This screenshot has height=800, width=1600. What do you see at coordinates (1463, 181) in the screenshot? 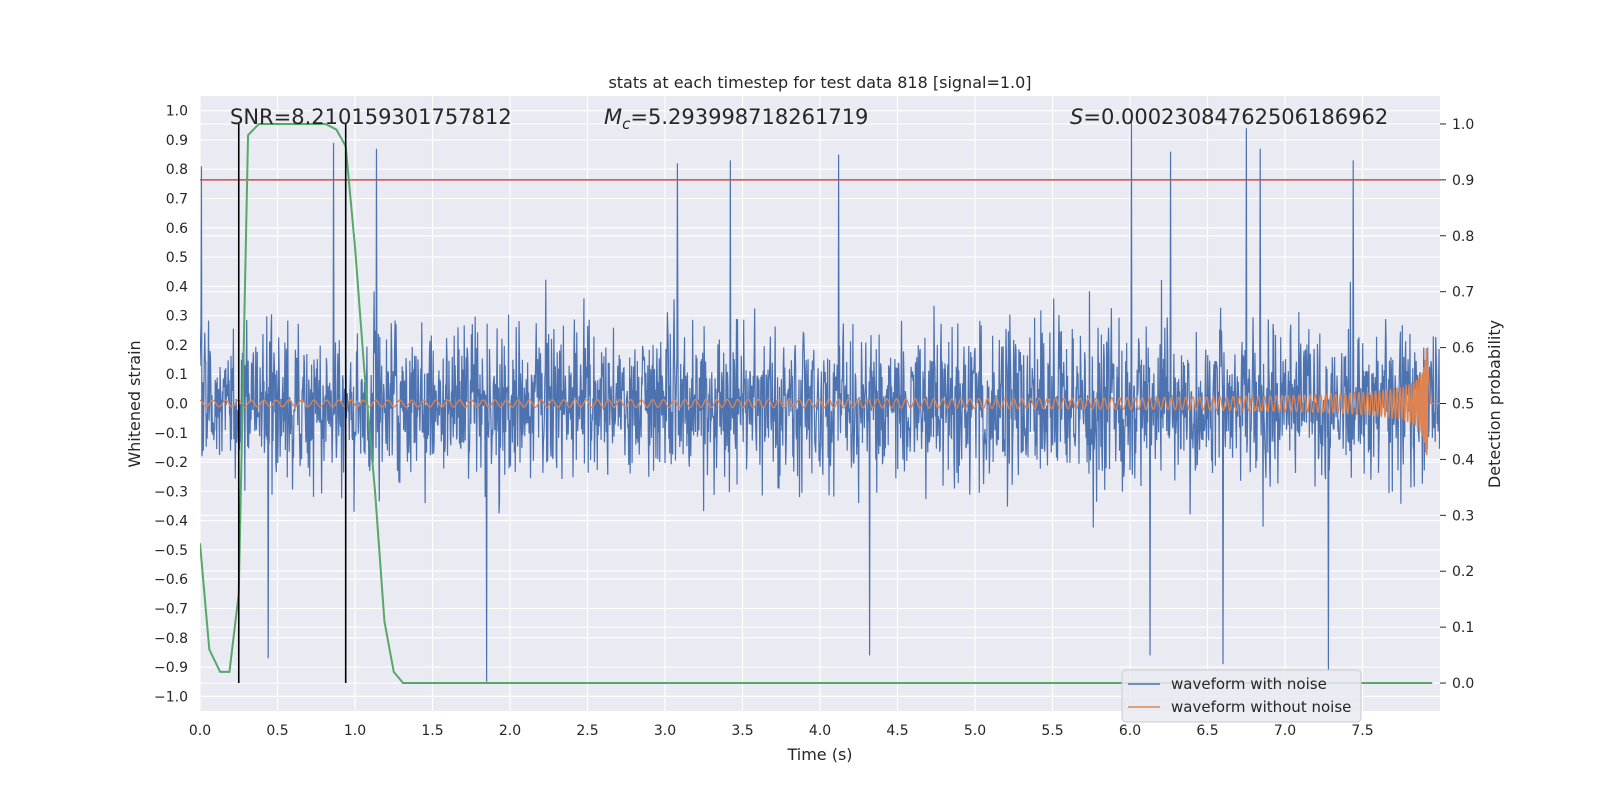
I see `y-tick-label-right: 0.9` at bounding box center [1463, 181].